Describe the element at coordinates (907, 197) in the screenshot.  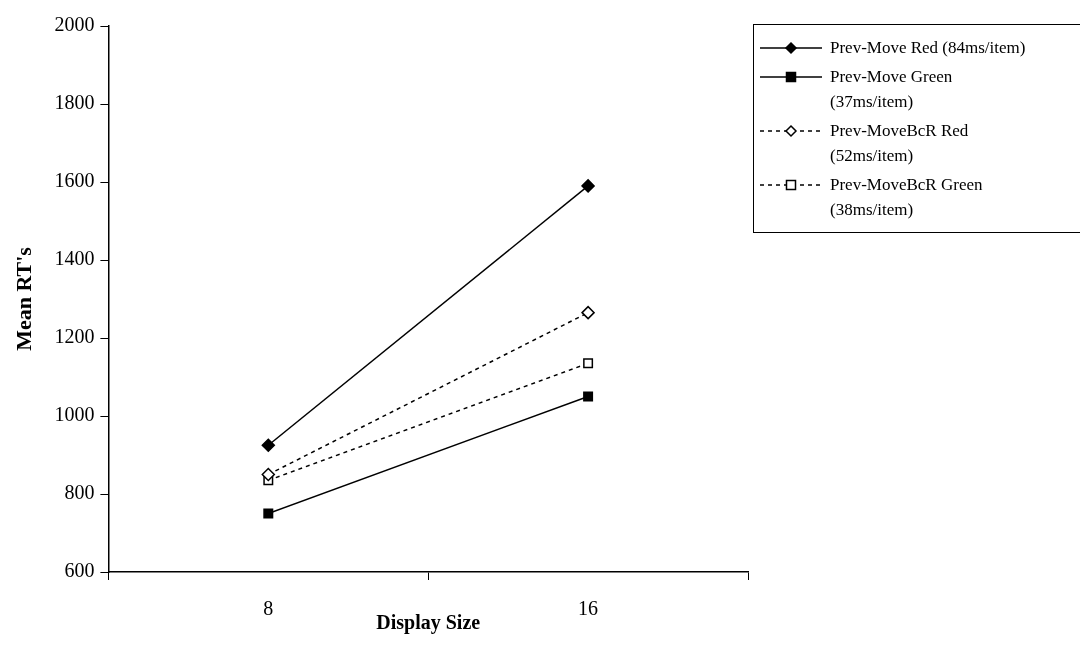
I see `legend-label: Prev-MoveBcR Green (38ms/item)` at that location.